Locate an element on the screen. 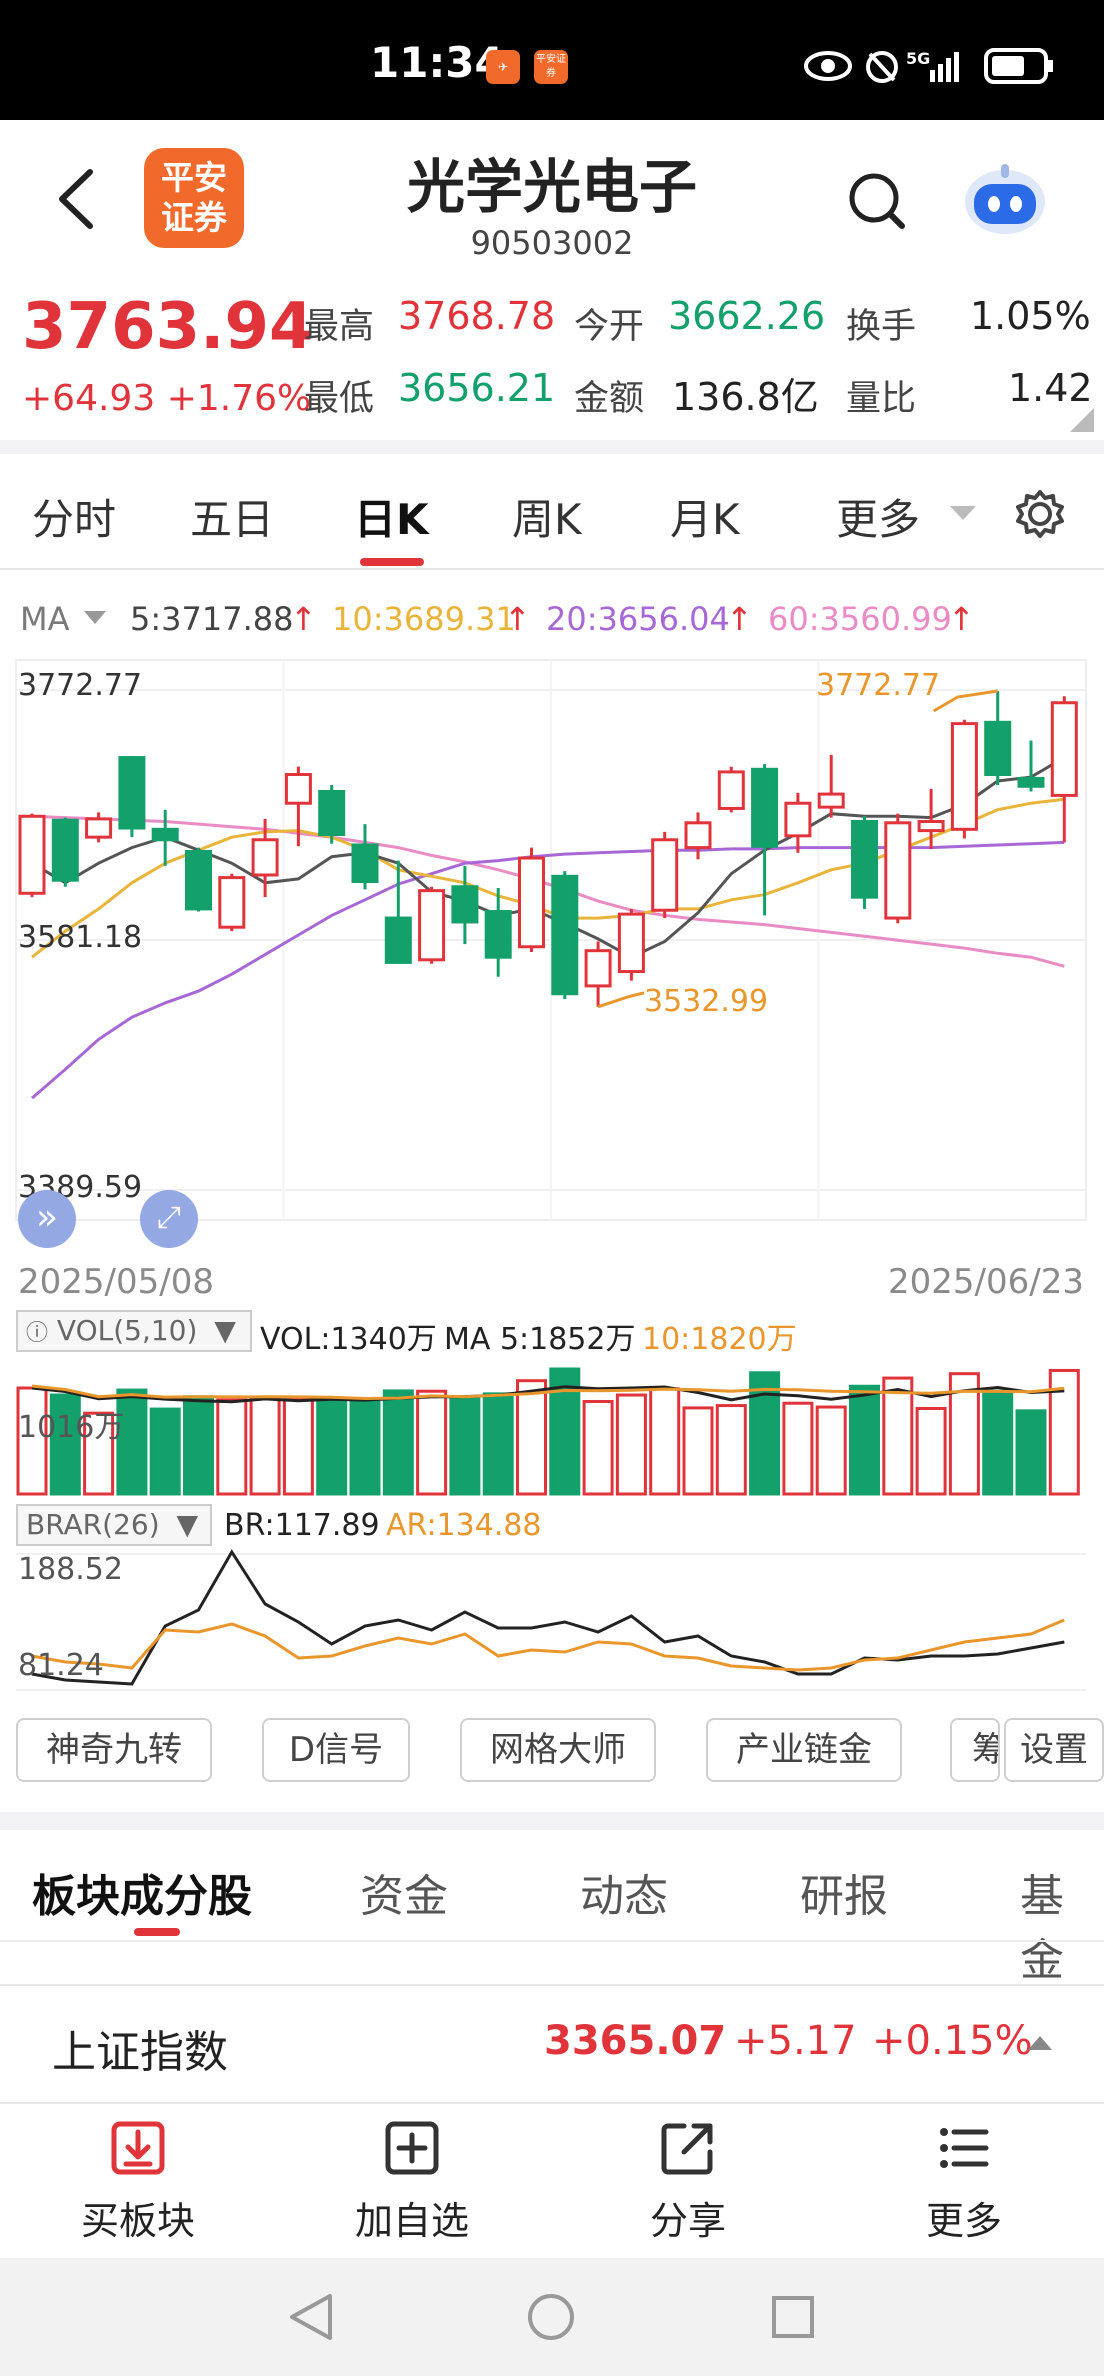 The width and height of the screenshot is (1104, 2376). vol-ma10-line is located at coordinates (548, 1392).